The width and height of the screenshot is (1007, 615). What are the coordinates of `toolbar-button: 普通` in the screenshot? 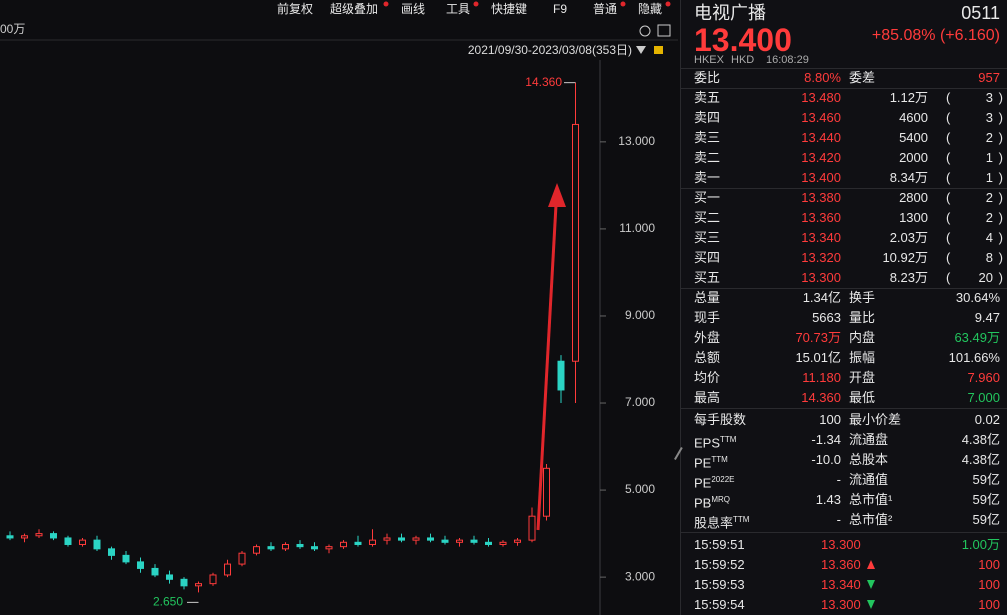 It's located at (605, 9).